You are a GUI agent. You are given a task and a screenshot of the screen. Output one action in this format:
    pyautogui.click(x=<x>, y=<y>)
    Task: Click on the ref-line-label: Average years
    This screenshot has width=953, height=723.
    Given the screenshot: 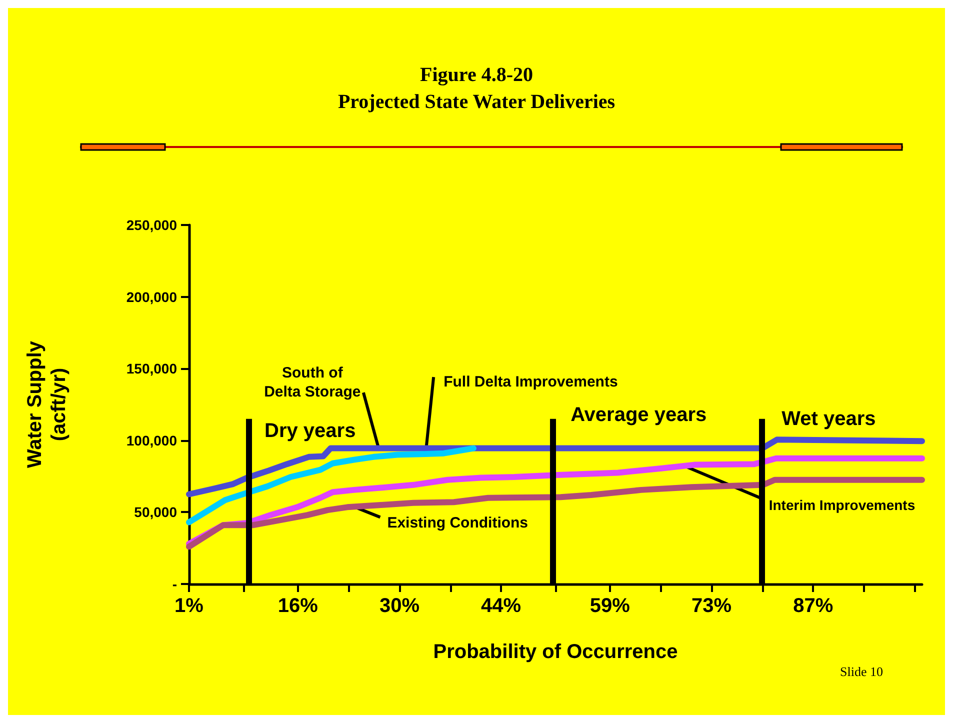 What is the action you would take?
    pyautogui.click(x=638, y=415)
    